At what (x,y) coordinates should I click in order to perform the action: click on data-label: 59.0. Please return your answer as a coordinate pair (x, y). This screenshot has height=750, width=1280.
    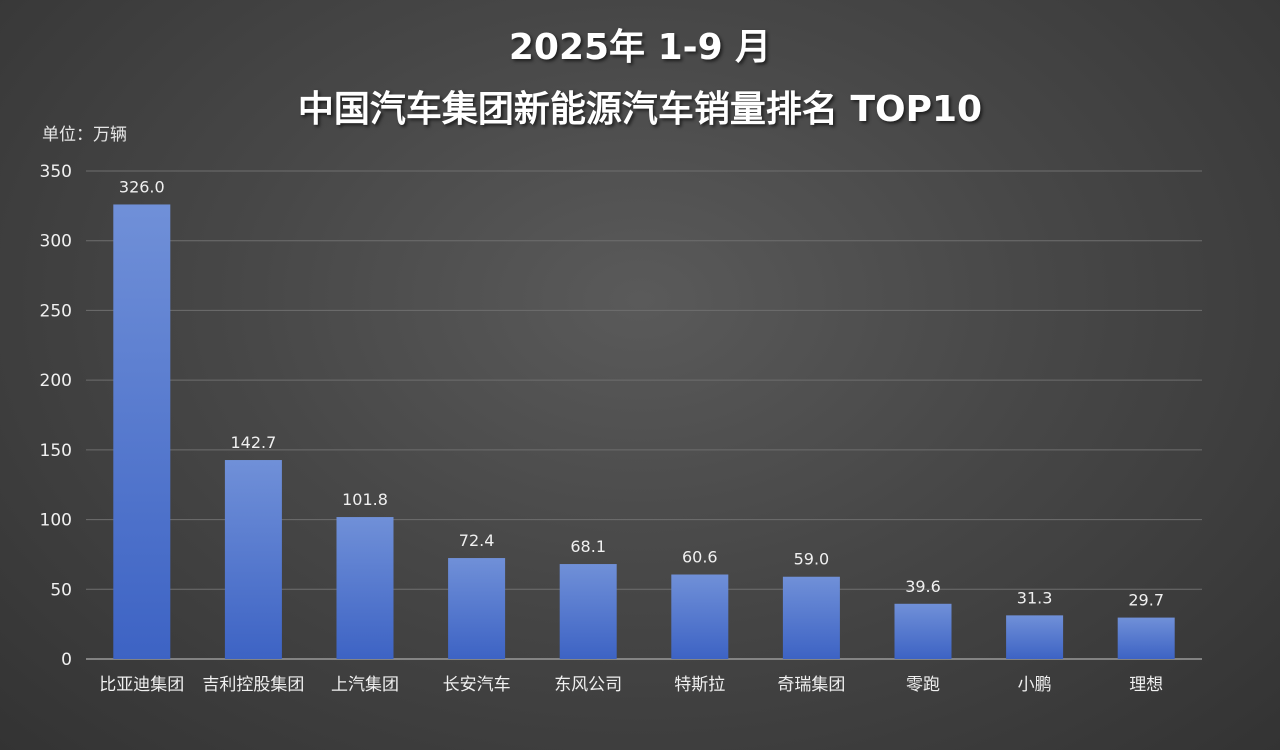
    Looking at the image, I should click on (812, 559).